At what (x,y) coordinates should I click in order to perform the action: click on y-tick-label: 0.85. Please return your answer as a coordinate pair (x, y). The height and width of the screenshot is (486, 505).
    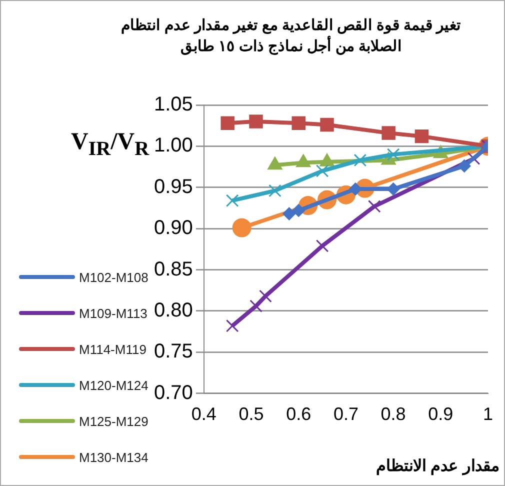
    Looking at the image, I should click on (173, 269).